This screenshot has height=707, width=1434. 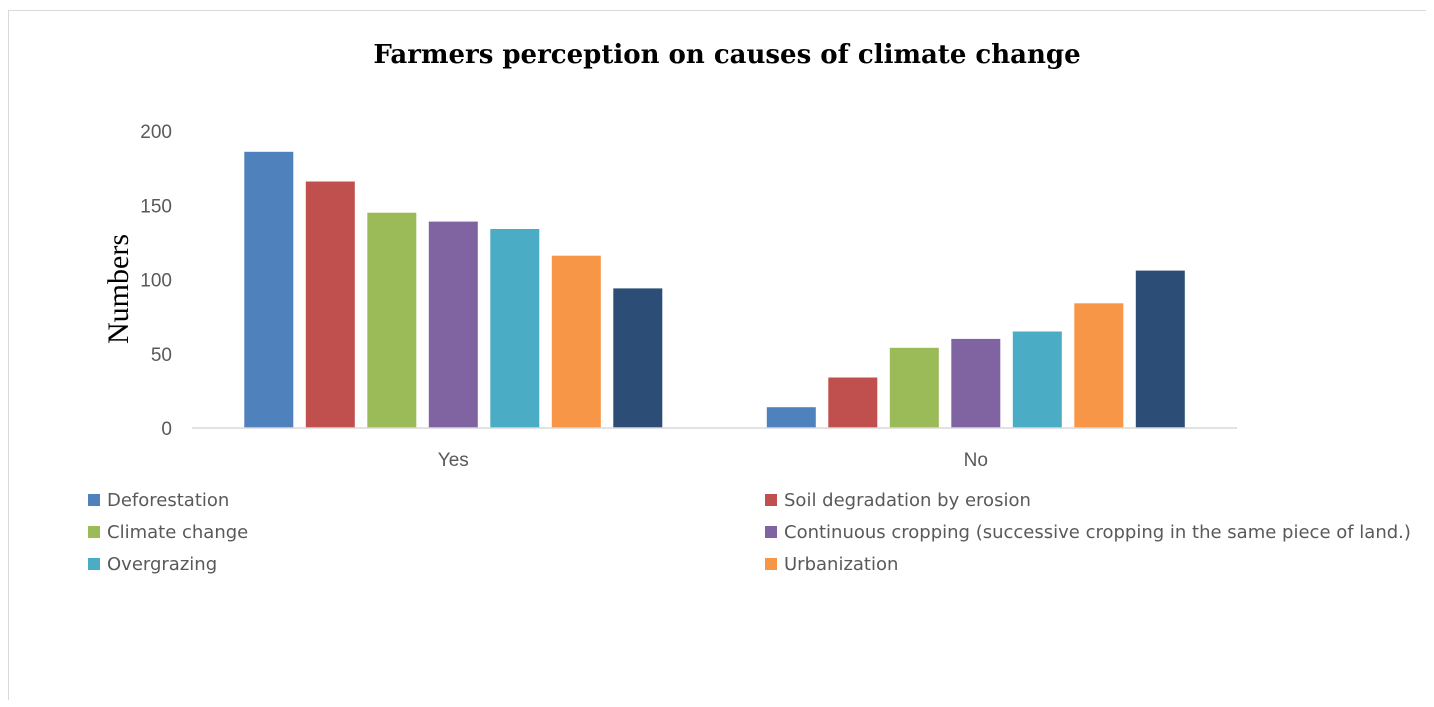 What do you see at coordinates (156, 206) in the screenshot?
I see `y-tick-label: 150` at bounding box center [156, 206].